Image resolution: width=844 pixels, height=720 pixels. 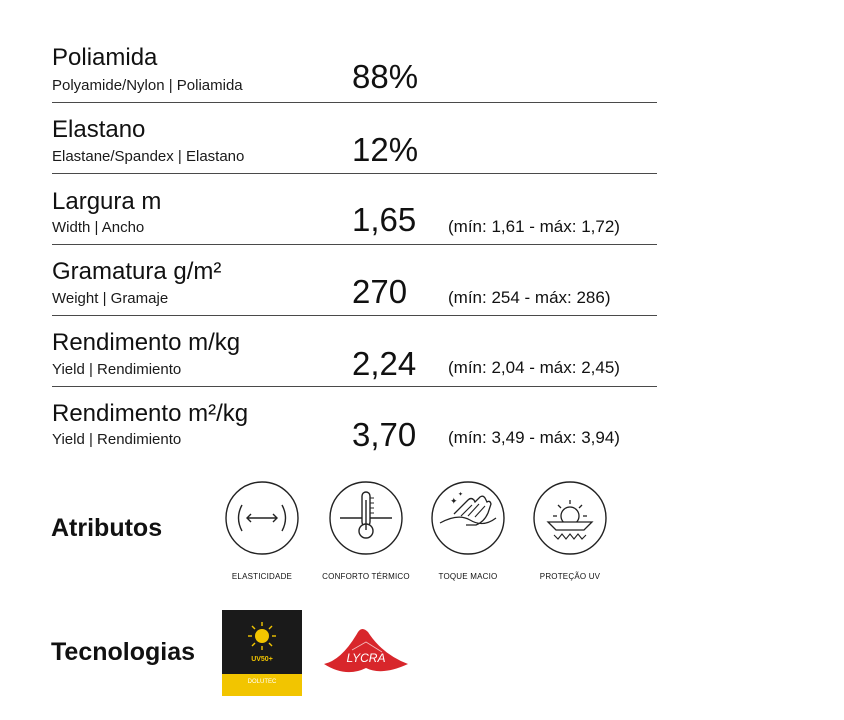 I want to click on uv50-badge-yellow-strip, so click(x=262, y=685).